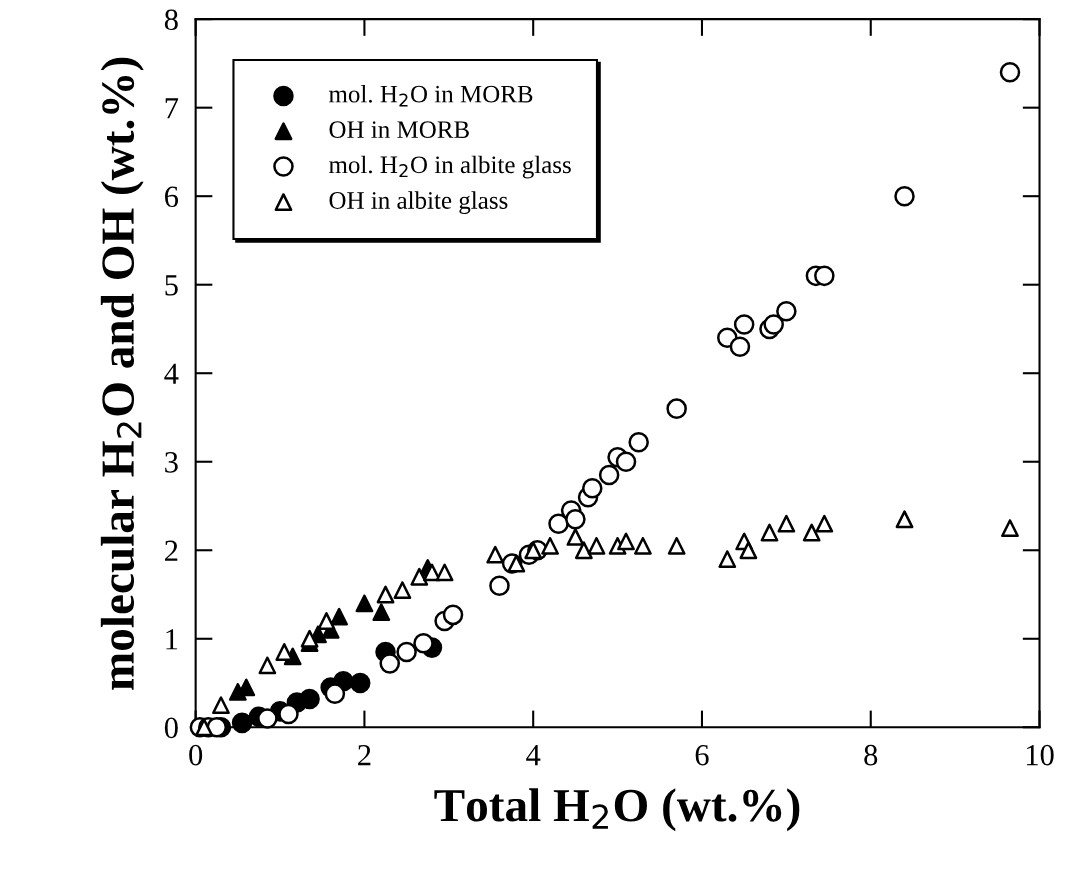 This screenshot has width=1075, height=871. What do you see at coordinates (364, 755) in the screenshot?
I see `x-tick-label: 2` at bounding box center [364, 755].